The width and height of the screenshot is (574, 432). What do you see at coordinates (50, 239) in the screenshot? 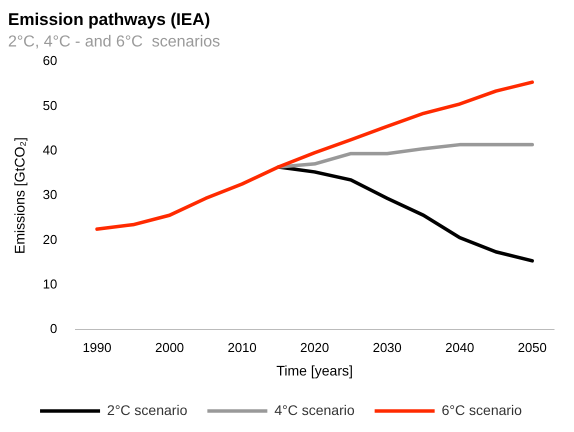
I see `y-tick-label: 20` at bounding box center [50, 239].